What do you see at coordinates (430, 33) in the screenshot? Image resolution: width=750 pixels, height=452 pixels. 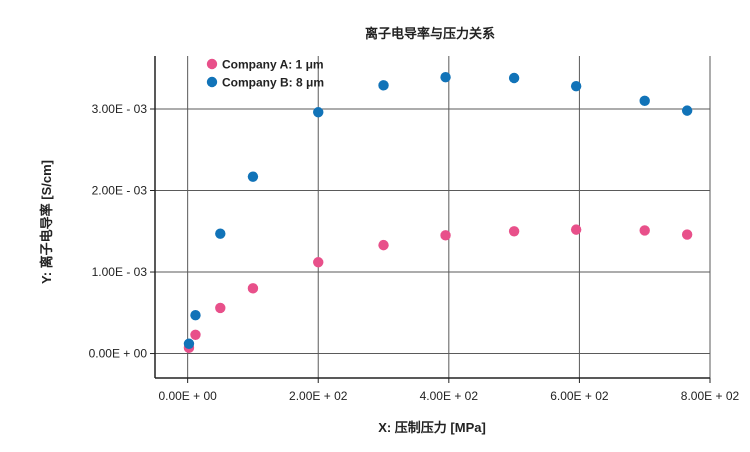 I see `chart-title: 离子电导率与压力关系` at bounding box center [430, 33].